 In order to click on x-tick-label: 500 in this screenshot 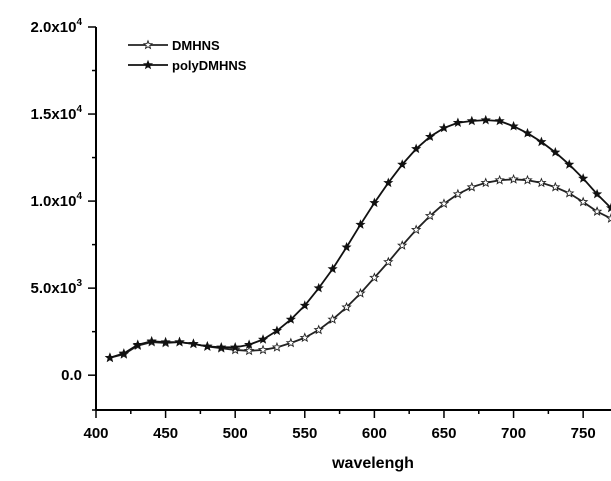, I will do `click(235, 433)`.